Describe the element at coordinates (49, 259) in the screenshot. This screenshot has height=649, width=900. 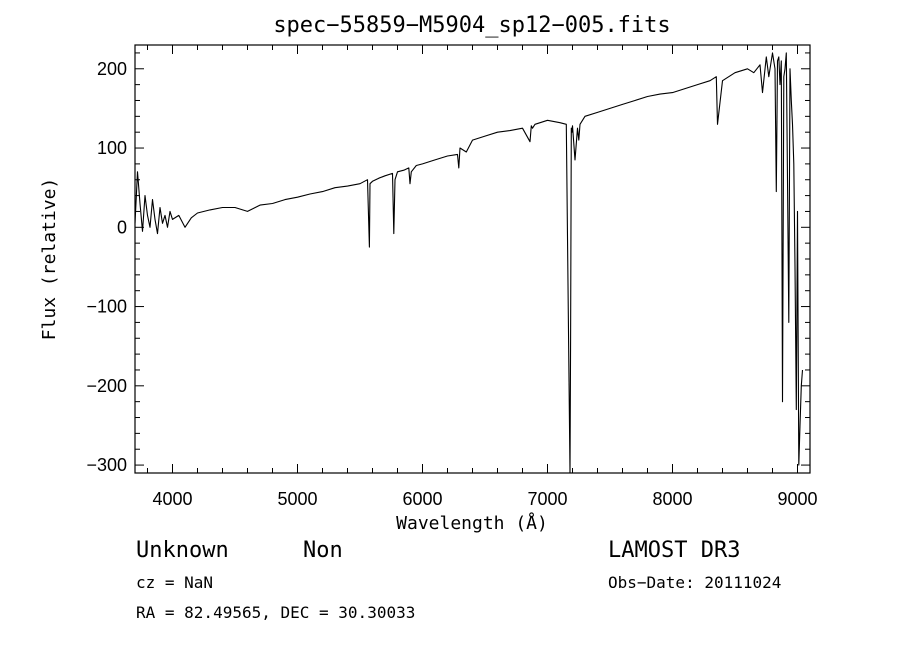
I see `y-axis-label: Flux (relative)` at that location.